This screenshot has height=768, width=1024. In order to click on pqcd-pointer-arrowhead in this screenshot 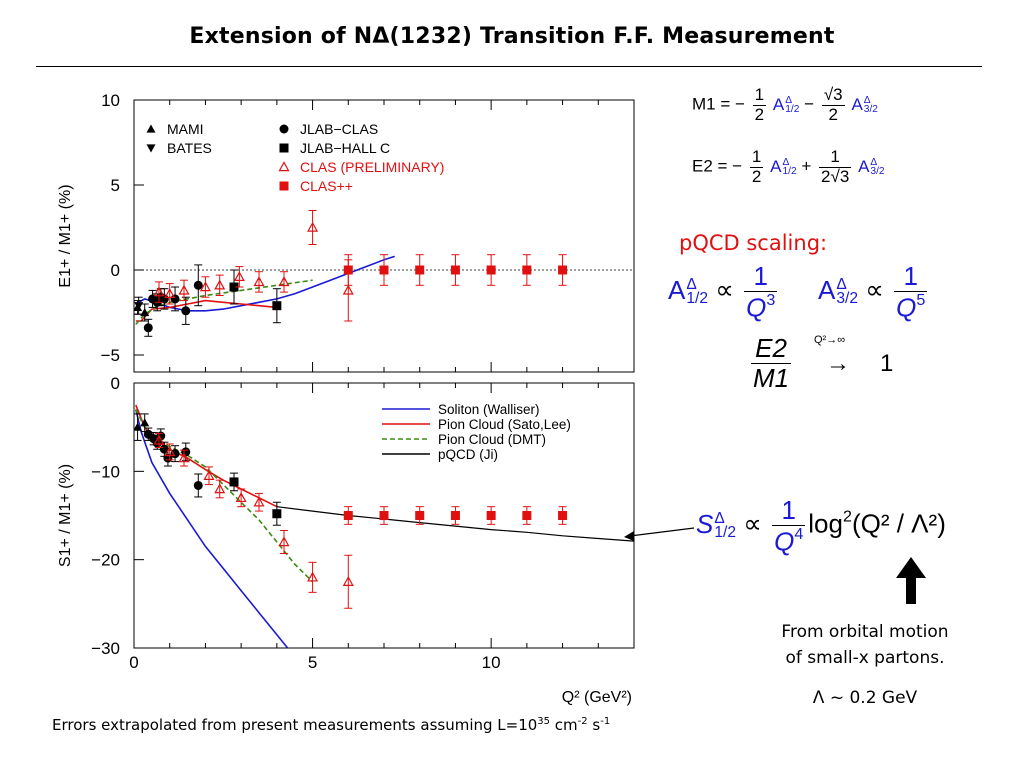, I will do `click(629, 536)`.